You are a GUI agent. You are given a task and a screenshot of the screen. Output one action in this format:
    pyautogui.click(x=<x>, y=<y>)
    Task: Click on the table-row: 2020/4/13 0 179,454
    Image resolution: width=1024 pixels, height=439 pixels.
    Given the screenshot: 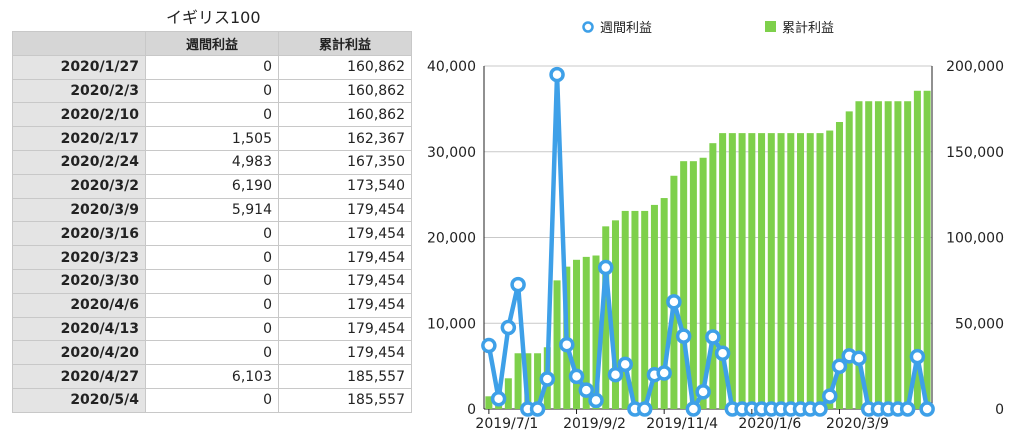 What is the action you would take?
    pyautogui.click(x=212, y=329)
    